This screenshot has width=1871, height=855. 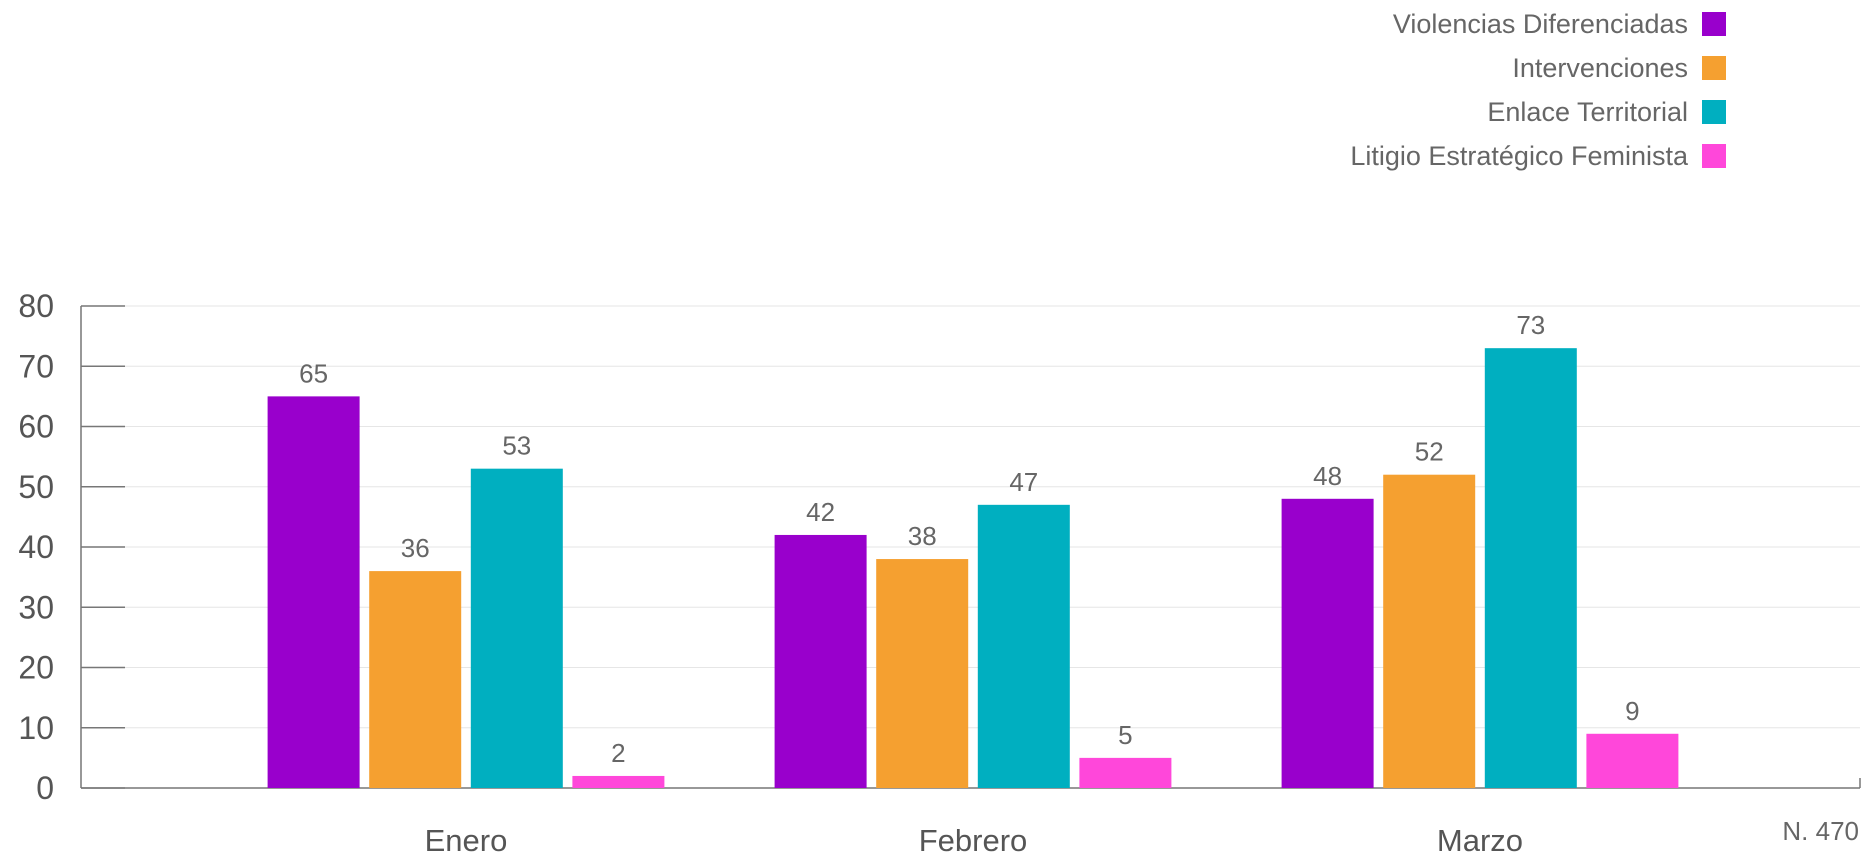 I want to click on data-label: 38, so click(x=922, y=536).